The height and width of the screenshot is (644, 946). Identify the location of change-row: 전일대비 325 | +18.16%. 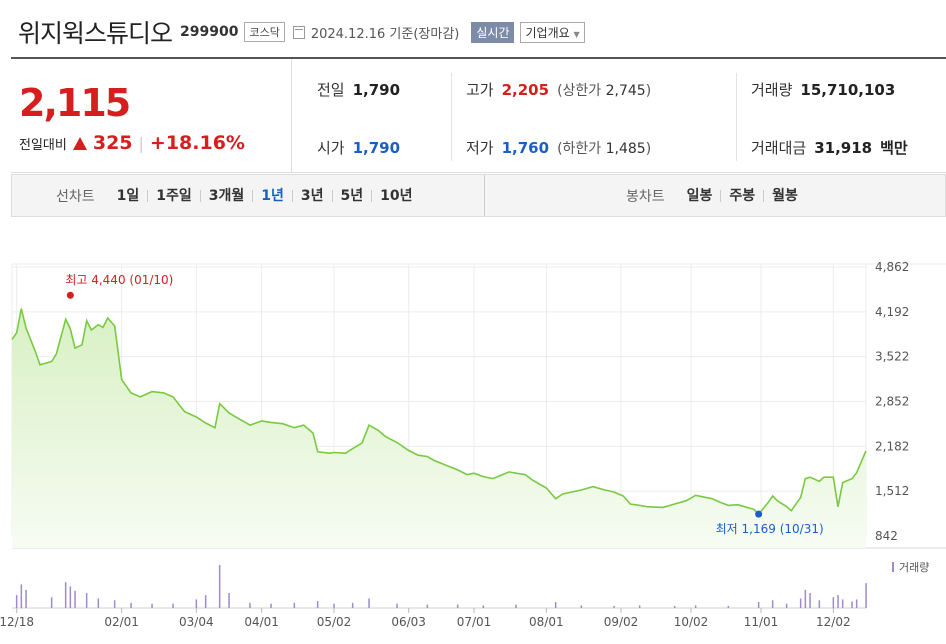
(132, 143).